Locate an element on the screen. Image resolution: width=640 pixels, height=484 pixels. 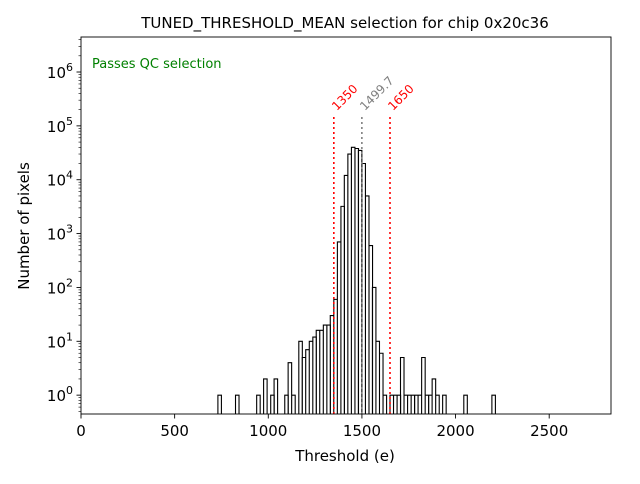
qc-status-annotation: Passes QC selection is located at coordinates (157, 64).